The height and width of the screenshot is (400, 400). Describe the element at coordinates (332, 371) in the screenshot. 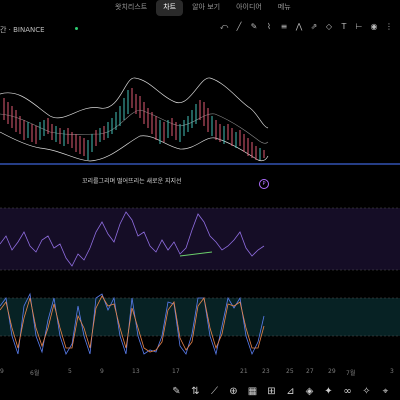

I see `x-tick: 29` at that location.